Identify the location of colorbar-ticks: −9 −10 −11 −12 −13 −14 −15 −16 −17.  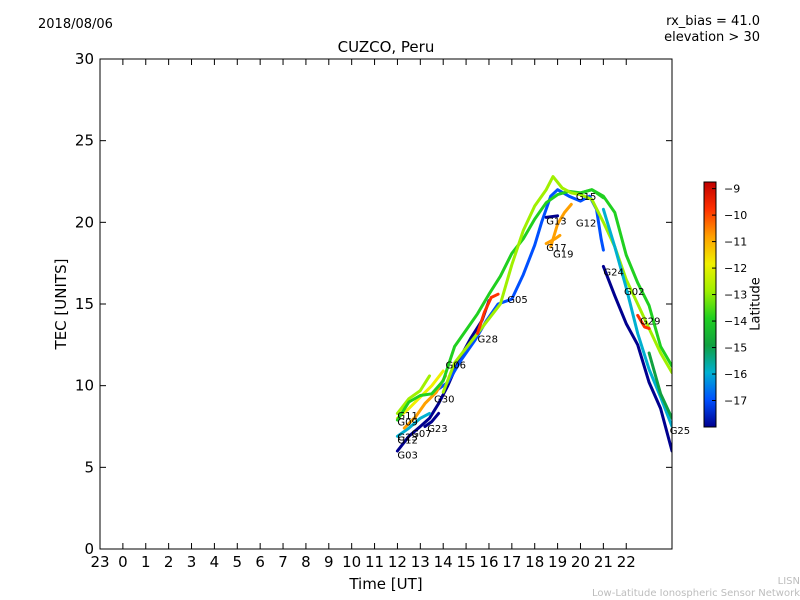
(729, 295).